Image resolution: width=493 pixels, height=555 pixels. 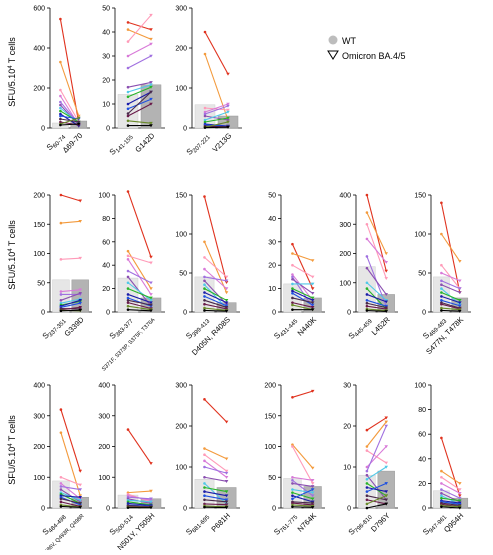 What do you see at coordinates (367, 49) in the screenshot?
I see `legend: WT Omicron BA.4/5` at bounding box center [367, 49].